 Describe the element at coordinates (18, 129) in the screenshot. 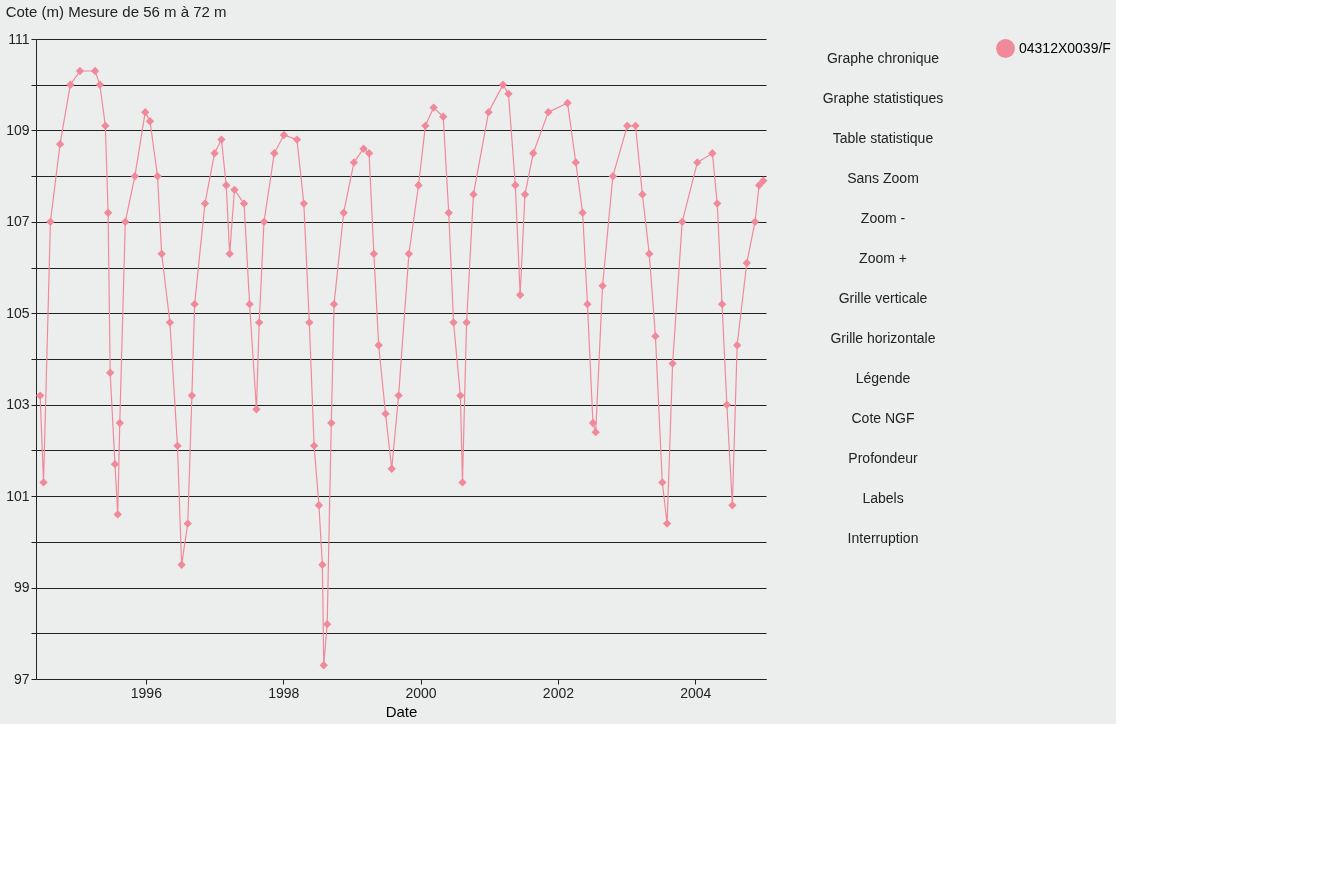

I see `y-tick-label: 109` at that location.